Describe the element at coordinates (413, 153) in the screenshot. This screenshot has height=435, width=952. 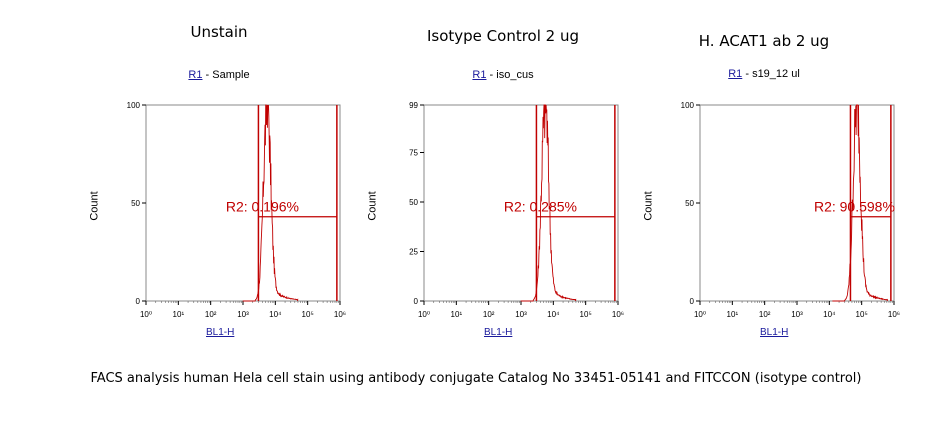
I see `y-tick-label: 75` at that location.